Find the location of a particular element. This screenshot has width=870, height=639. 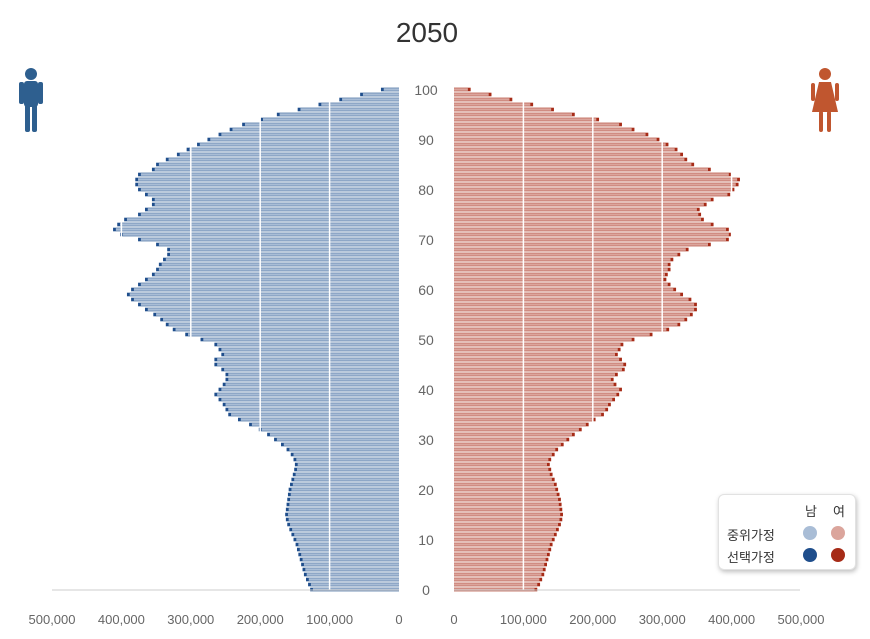

legend-dot-median-male is located at coordinates (810, 533).